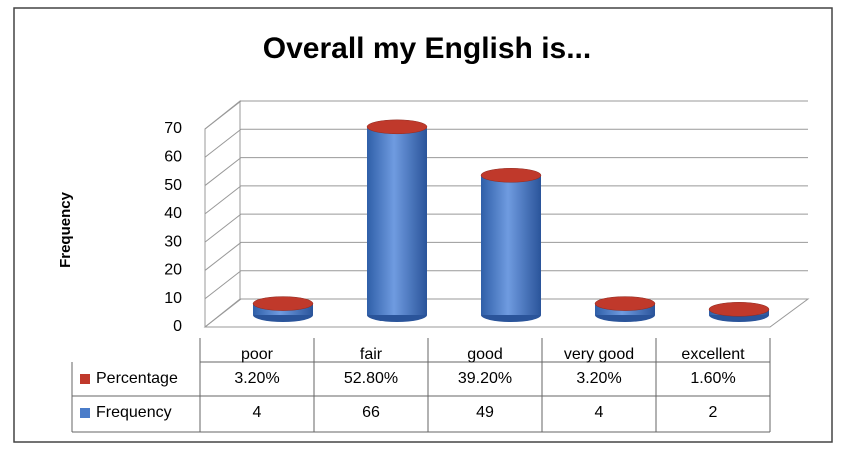 This screenshot has height=450, width=844. What do you see at coordinates (134, 412) in the screenshot?
I see `legend-label: Frequency` at bounding box center [134, 412].